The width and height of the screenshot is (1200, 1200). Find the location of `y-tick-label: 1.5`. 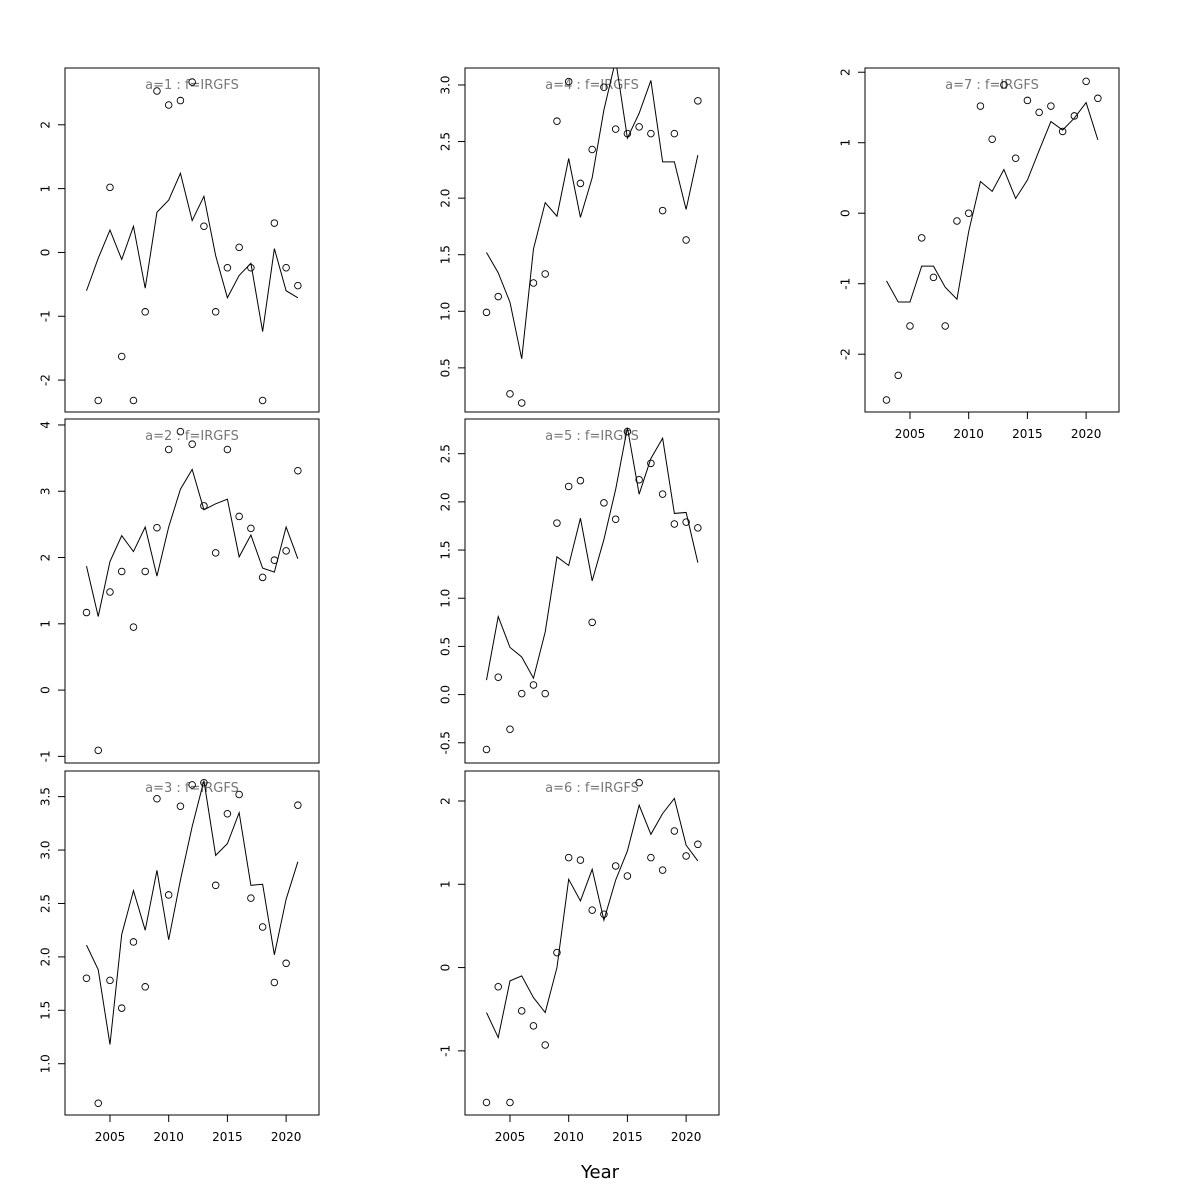

y-tick-label: 1.5 is located at coordinates (446, 550).